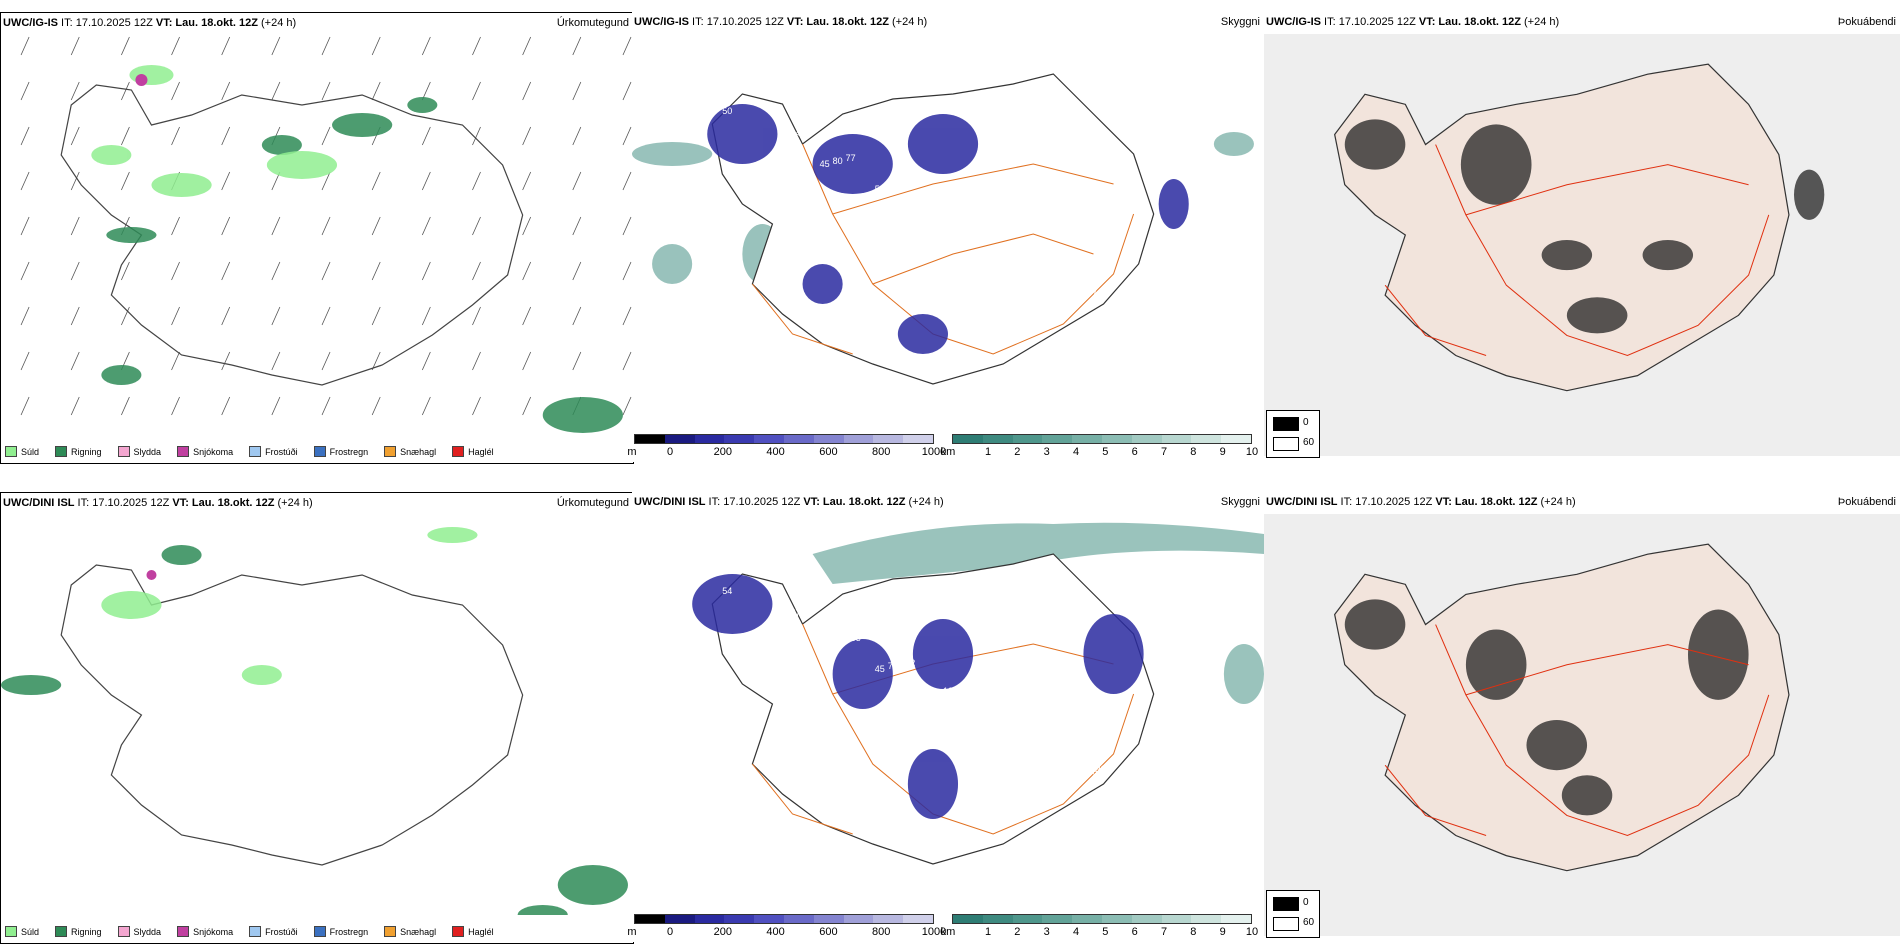  Describe the element at coordinates (948, 211) in the screenshot. I see `cloud-base-label: 65` at that location.